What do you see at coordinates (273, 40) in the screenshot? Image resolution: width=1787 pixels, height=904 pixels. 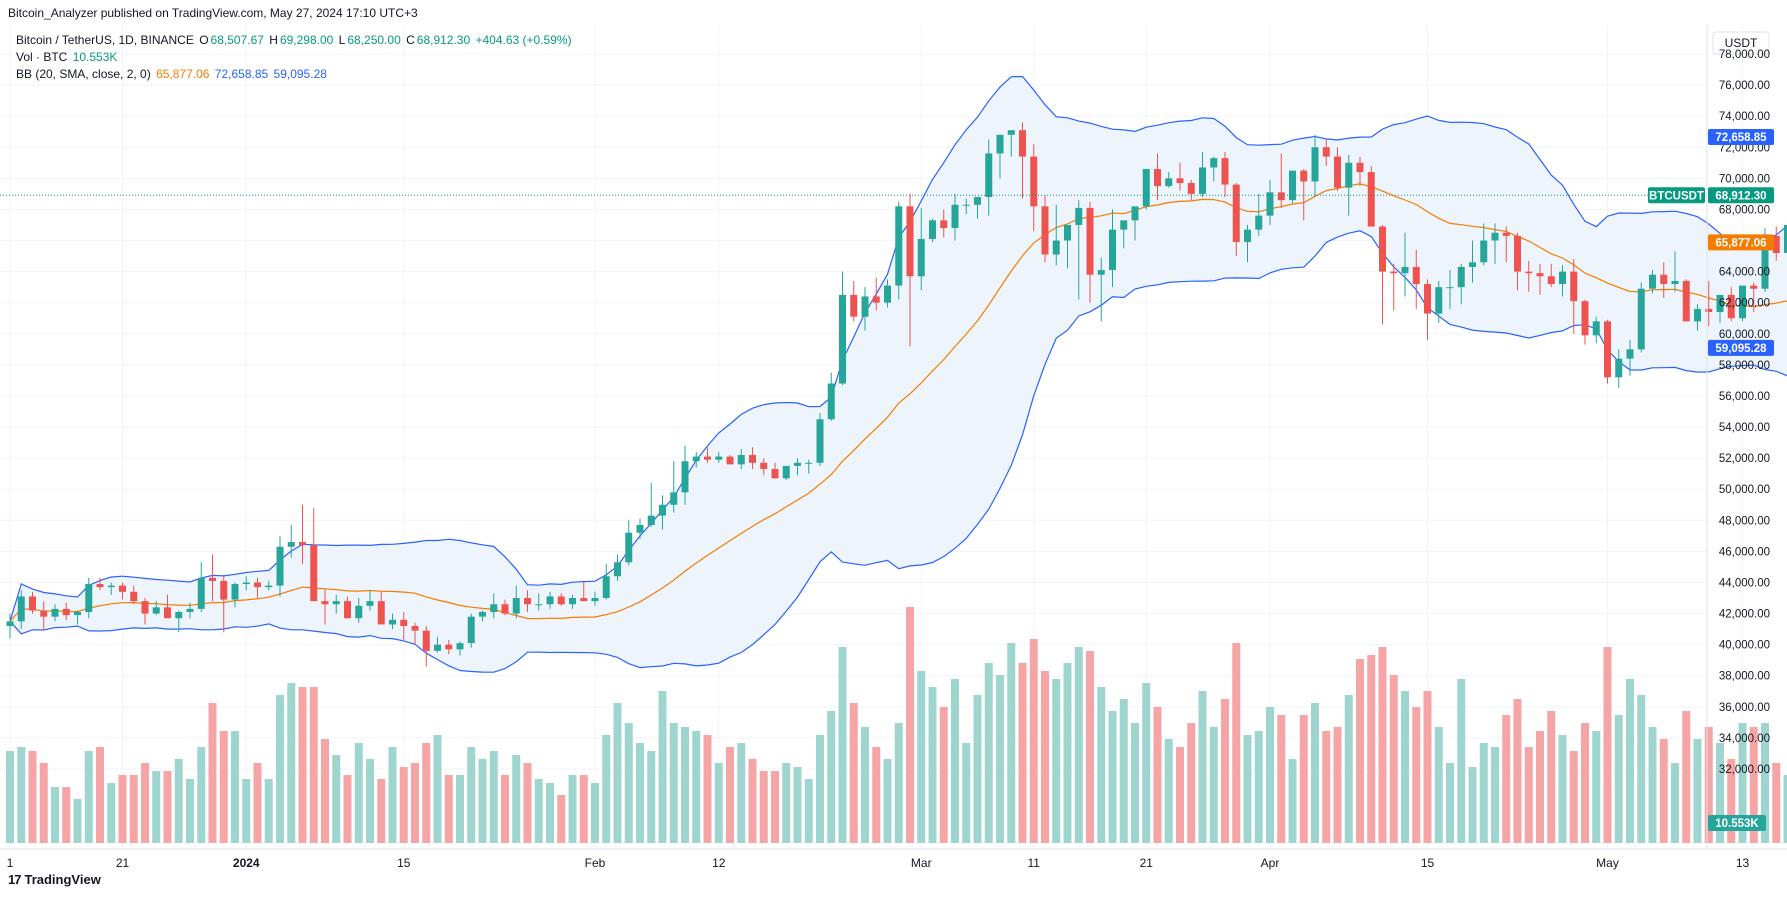 I see `high-label: H` at bounding box center [273, 40].